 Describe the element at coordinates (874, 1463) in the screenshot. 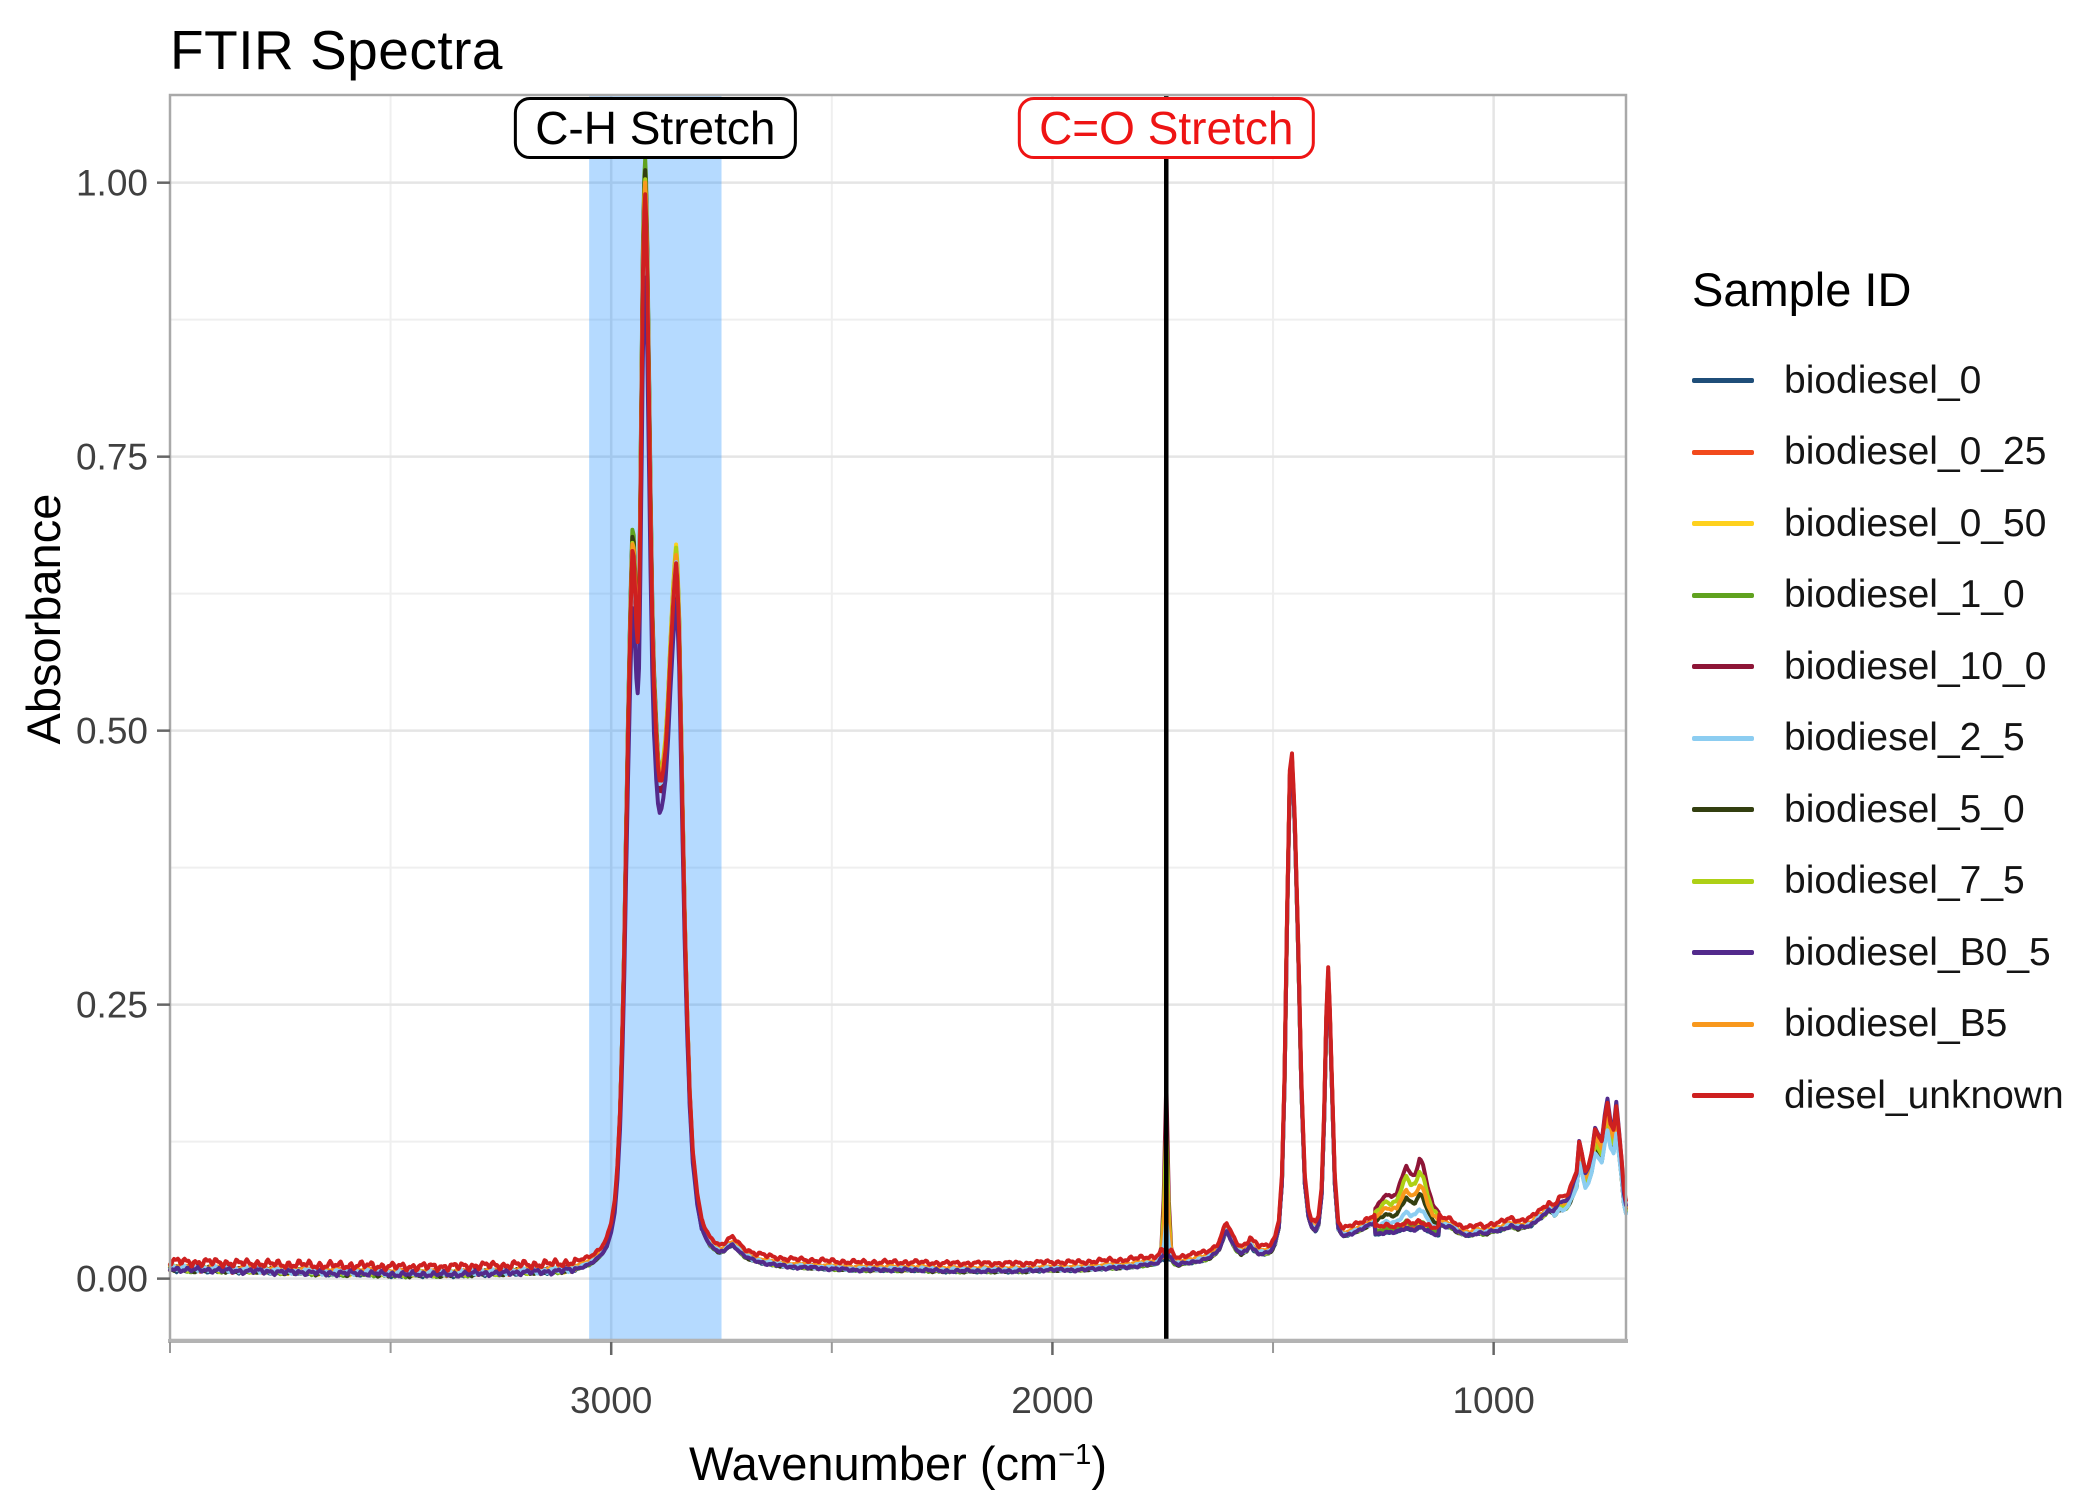

I see `x-axis-title-text: Wavenumber (cm` at that location.